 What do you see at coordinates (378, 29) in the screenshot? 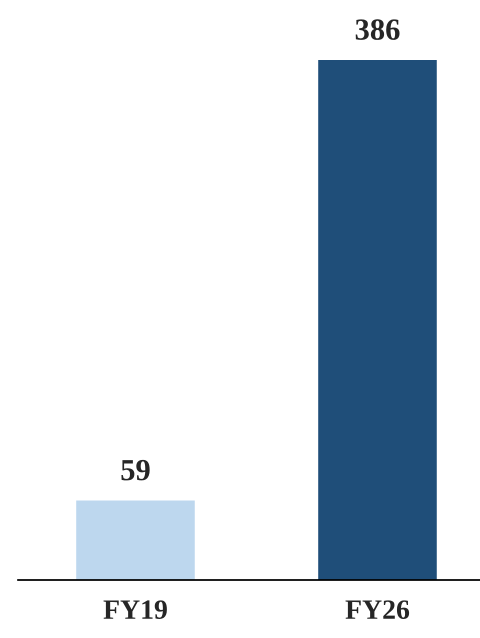
I see `data-label: 386` at bounding box center [378, 29].